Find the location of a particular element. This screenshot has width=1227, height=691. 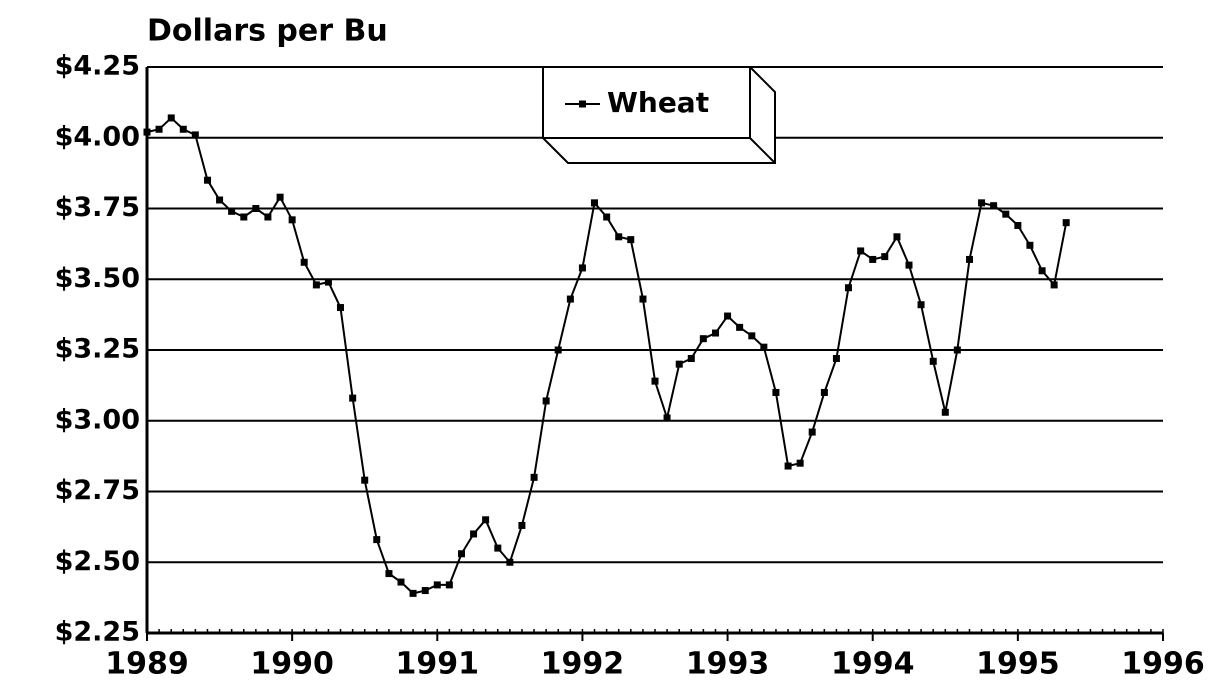

x-tick-label: 1994 is located at coordinates (873, 664).